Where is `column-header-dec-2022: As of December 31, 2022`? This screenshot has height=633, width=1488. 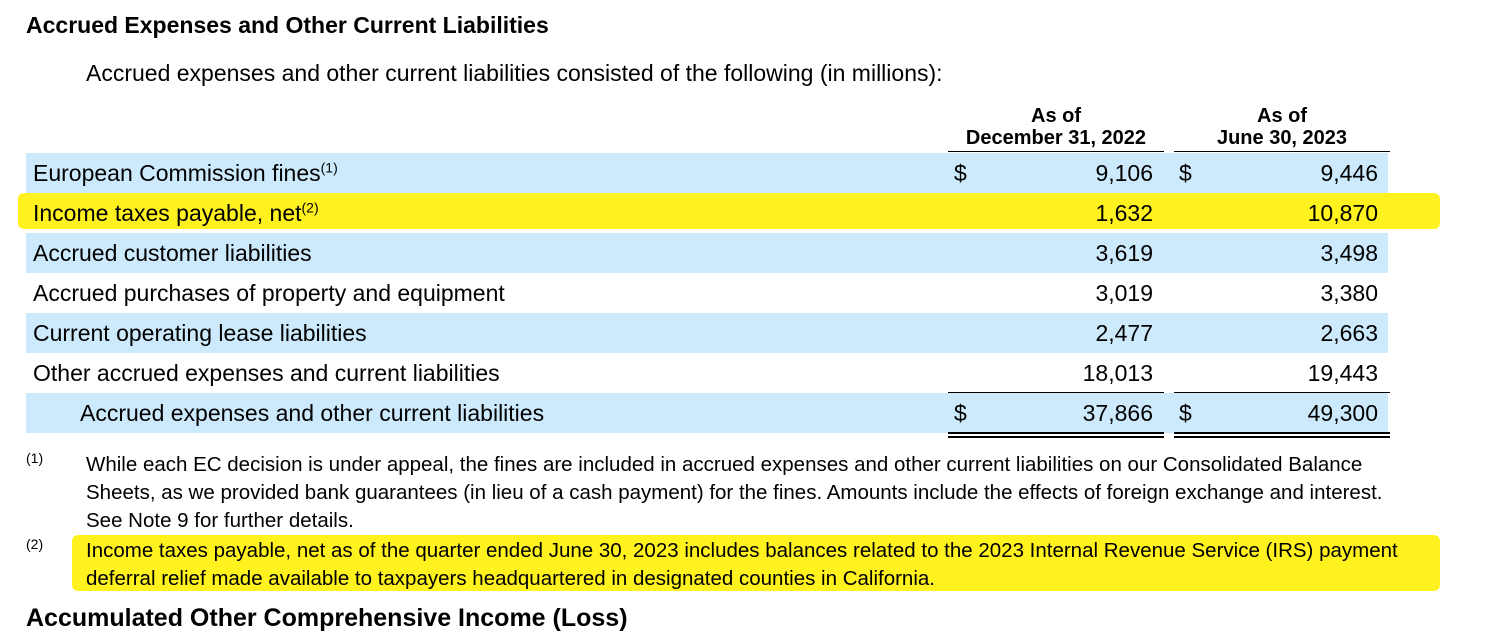 column-header-dec-2022: As of December 31, 2022 is located at coordinates (1056, 128).